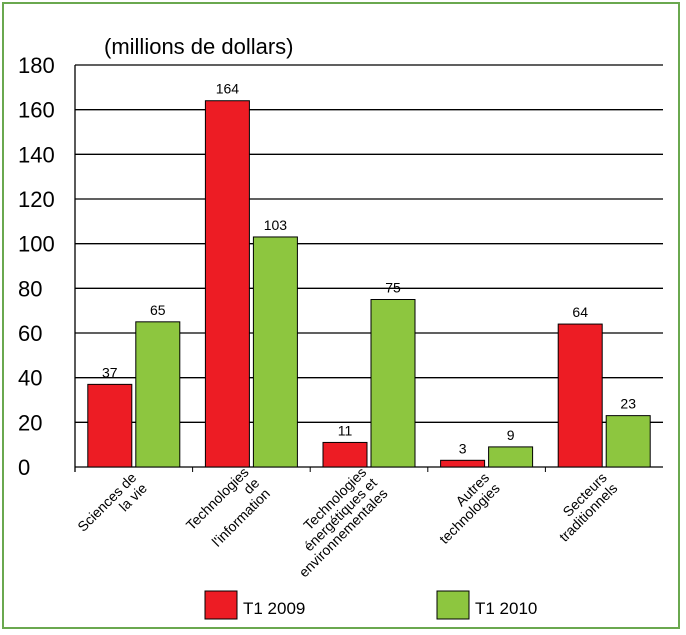 This screenshot has height=635, width=686. I want to click on data-label: 164, so click(228, 89).